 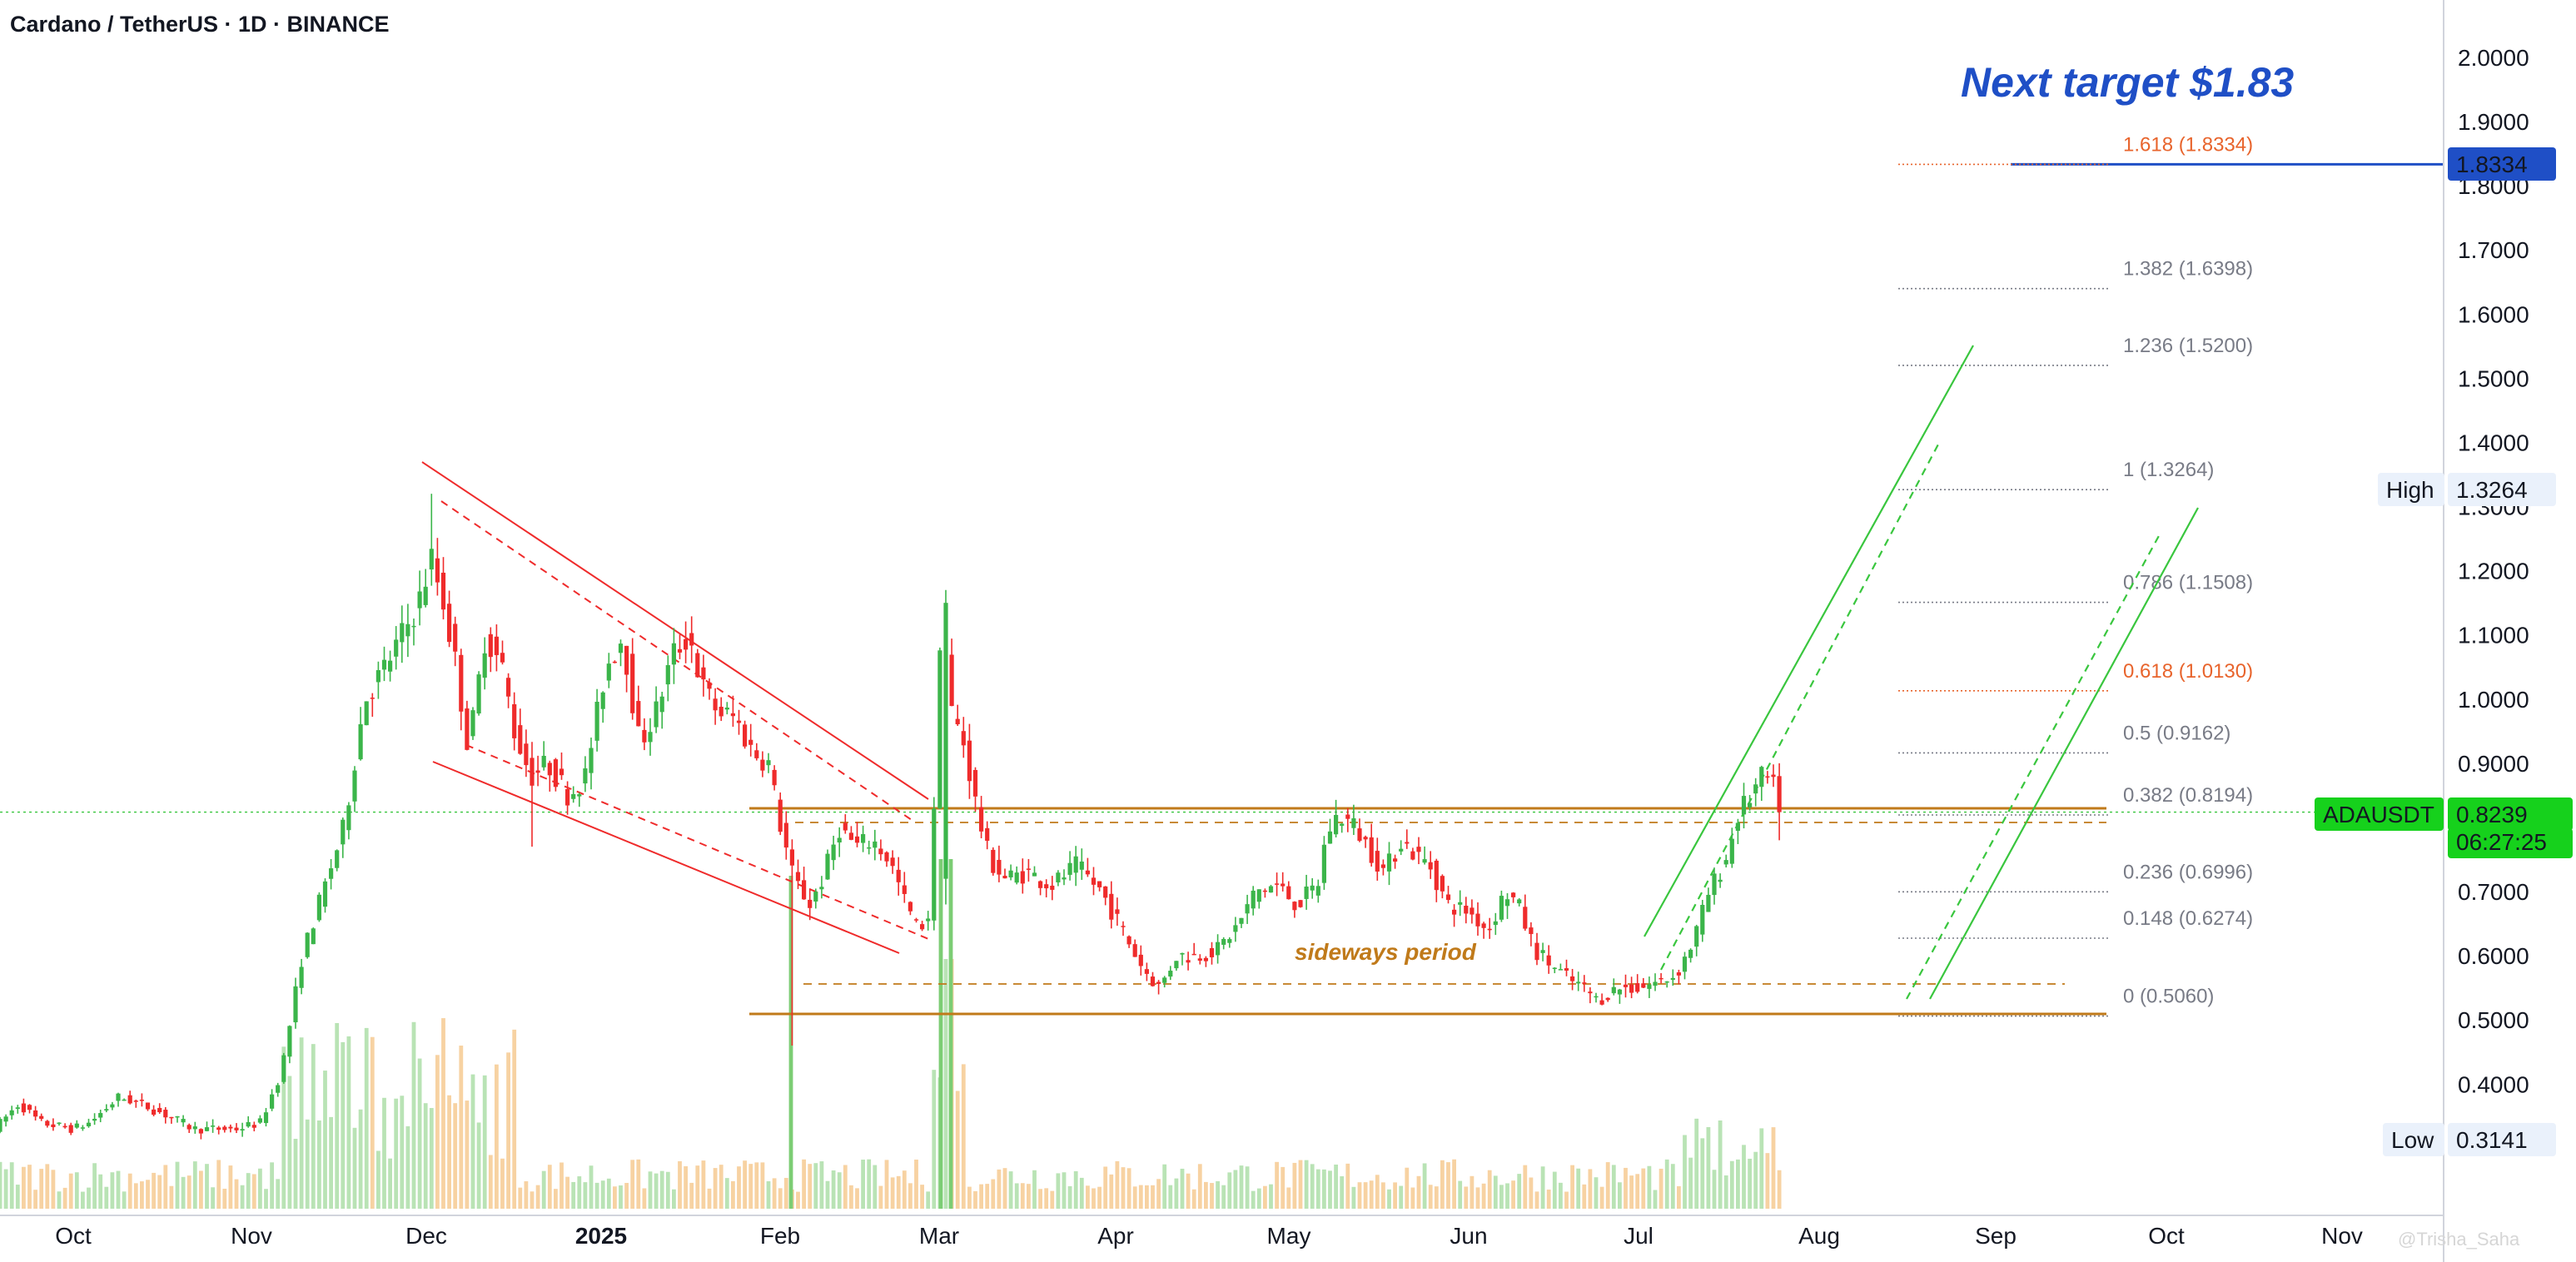 I want to click on fib-label: 0.5 (0.9162), so click(x=2176, y=733).